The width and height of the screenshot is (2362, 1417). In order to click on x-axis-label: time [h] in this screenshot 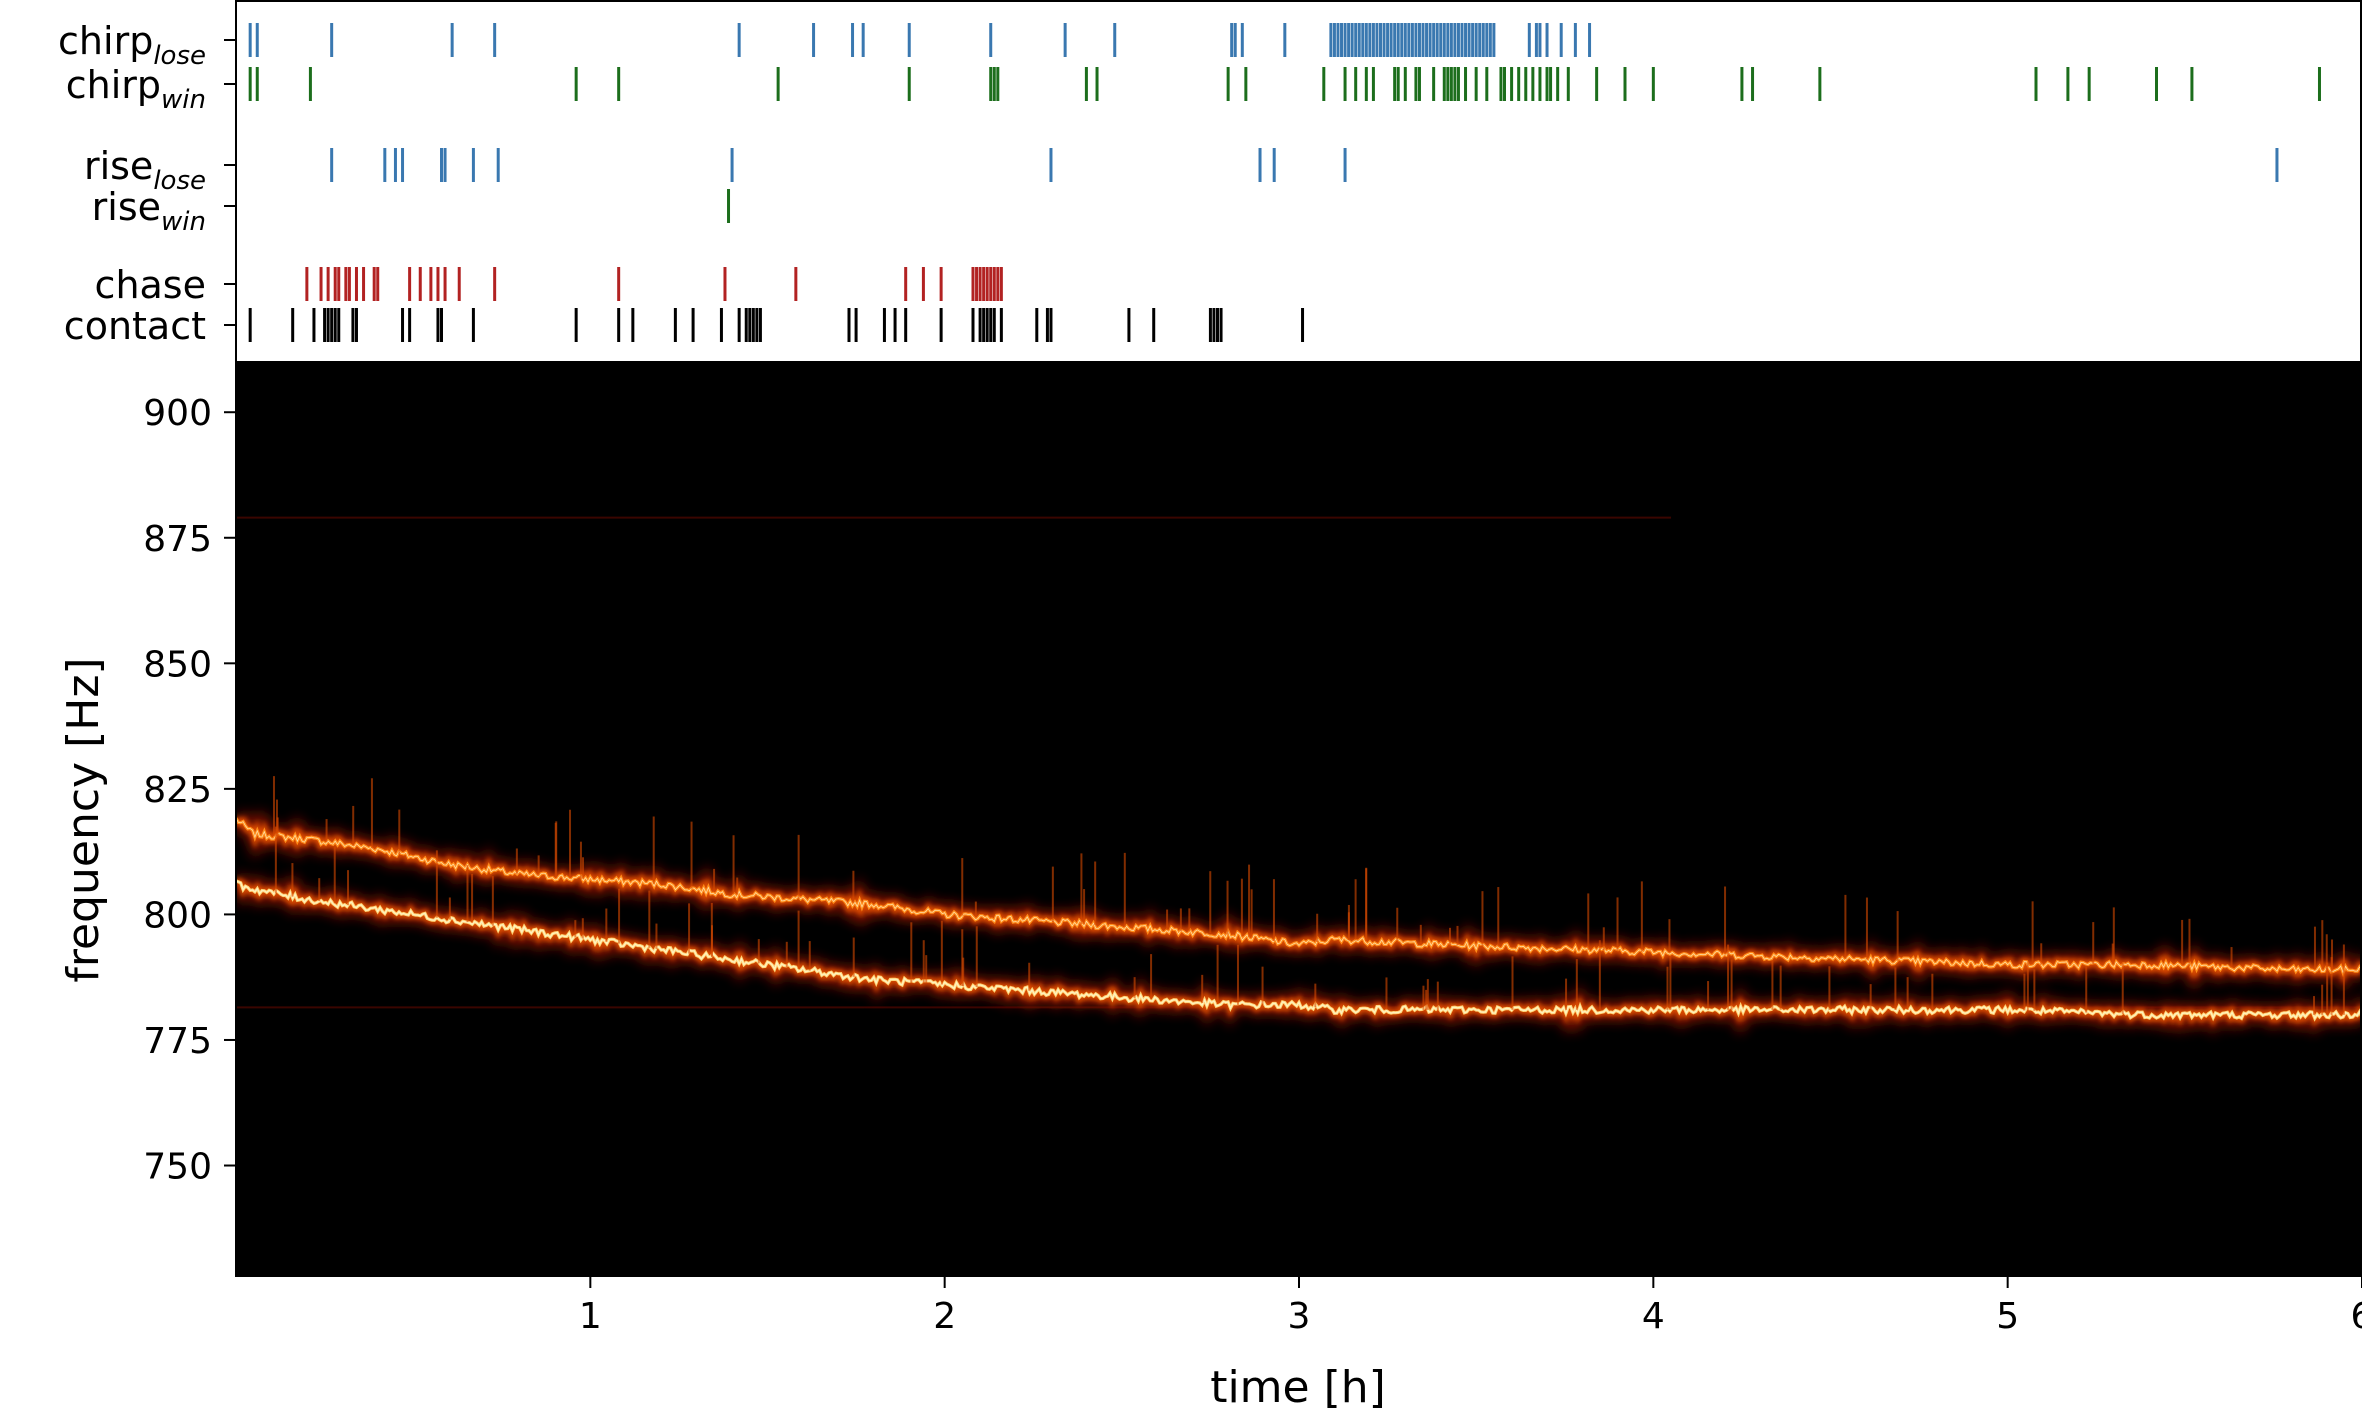, I will do `click(1298, 1387)`.